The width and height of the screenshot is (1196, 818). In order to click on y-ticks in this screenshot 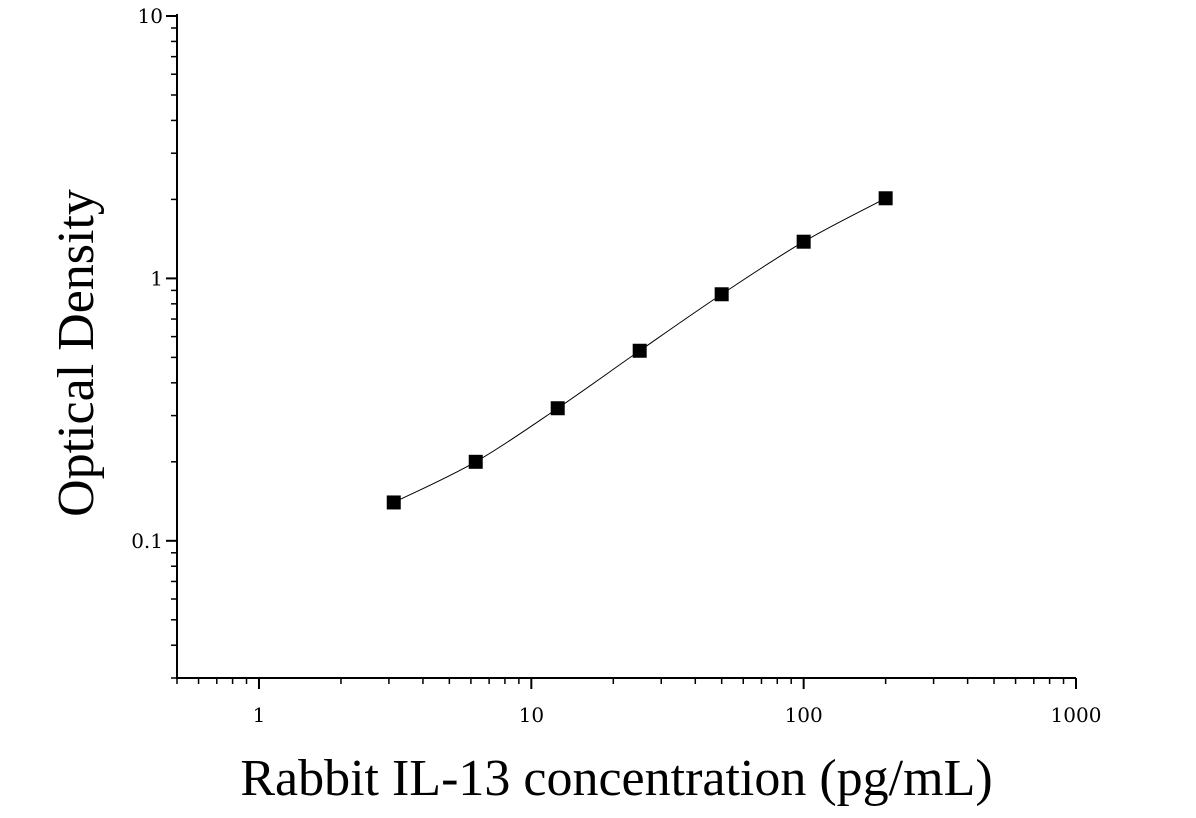, I will do `click(171, 347)`.